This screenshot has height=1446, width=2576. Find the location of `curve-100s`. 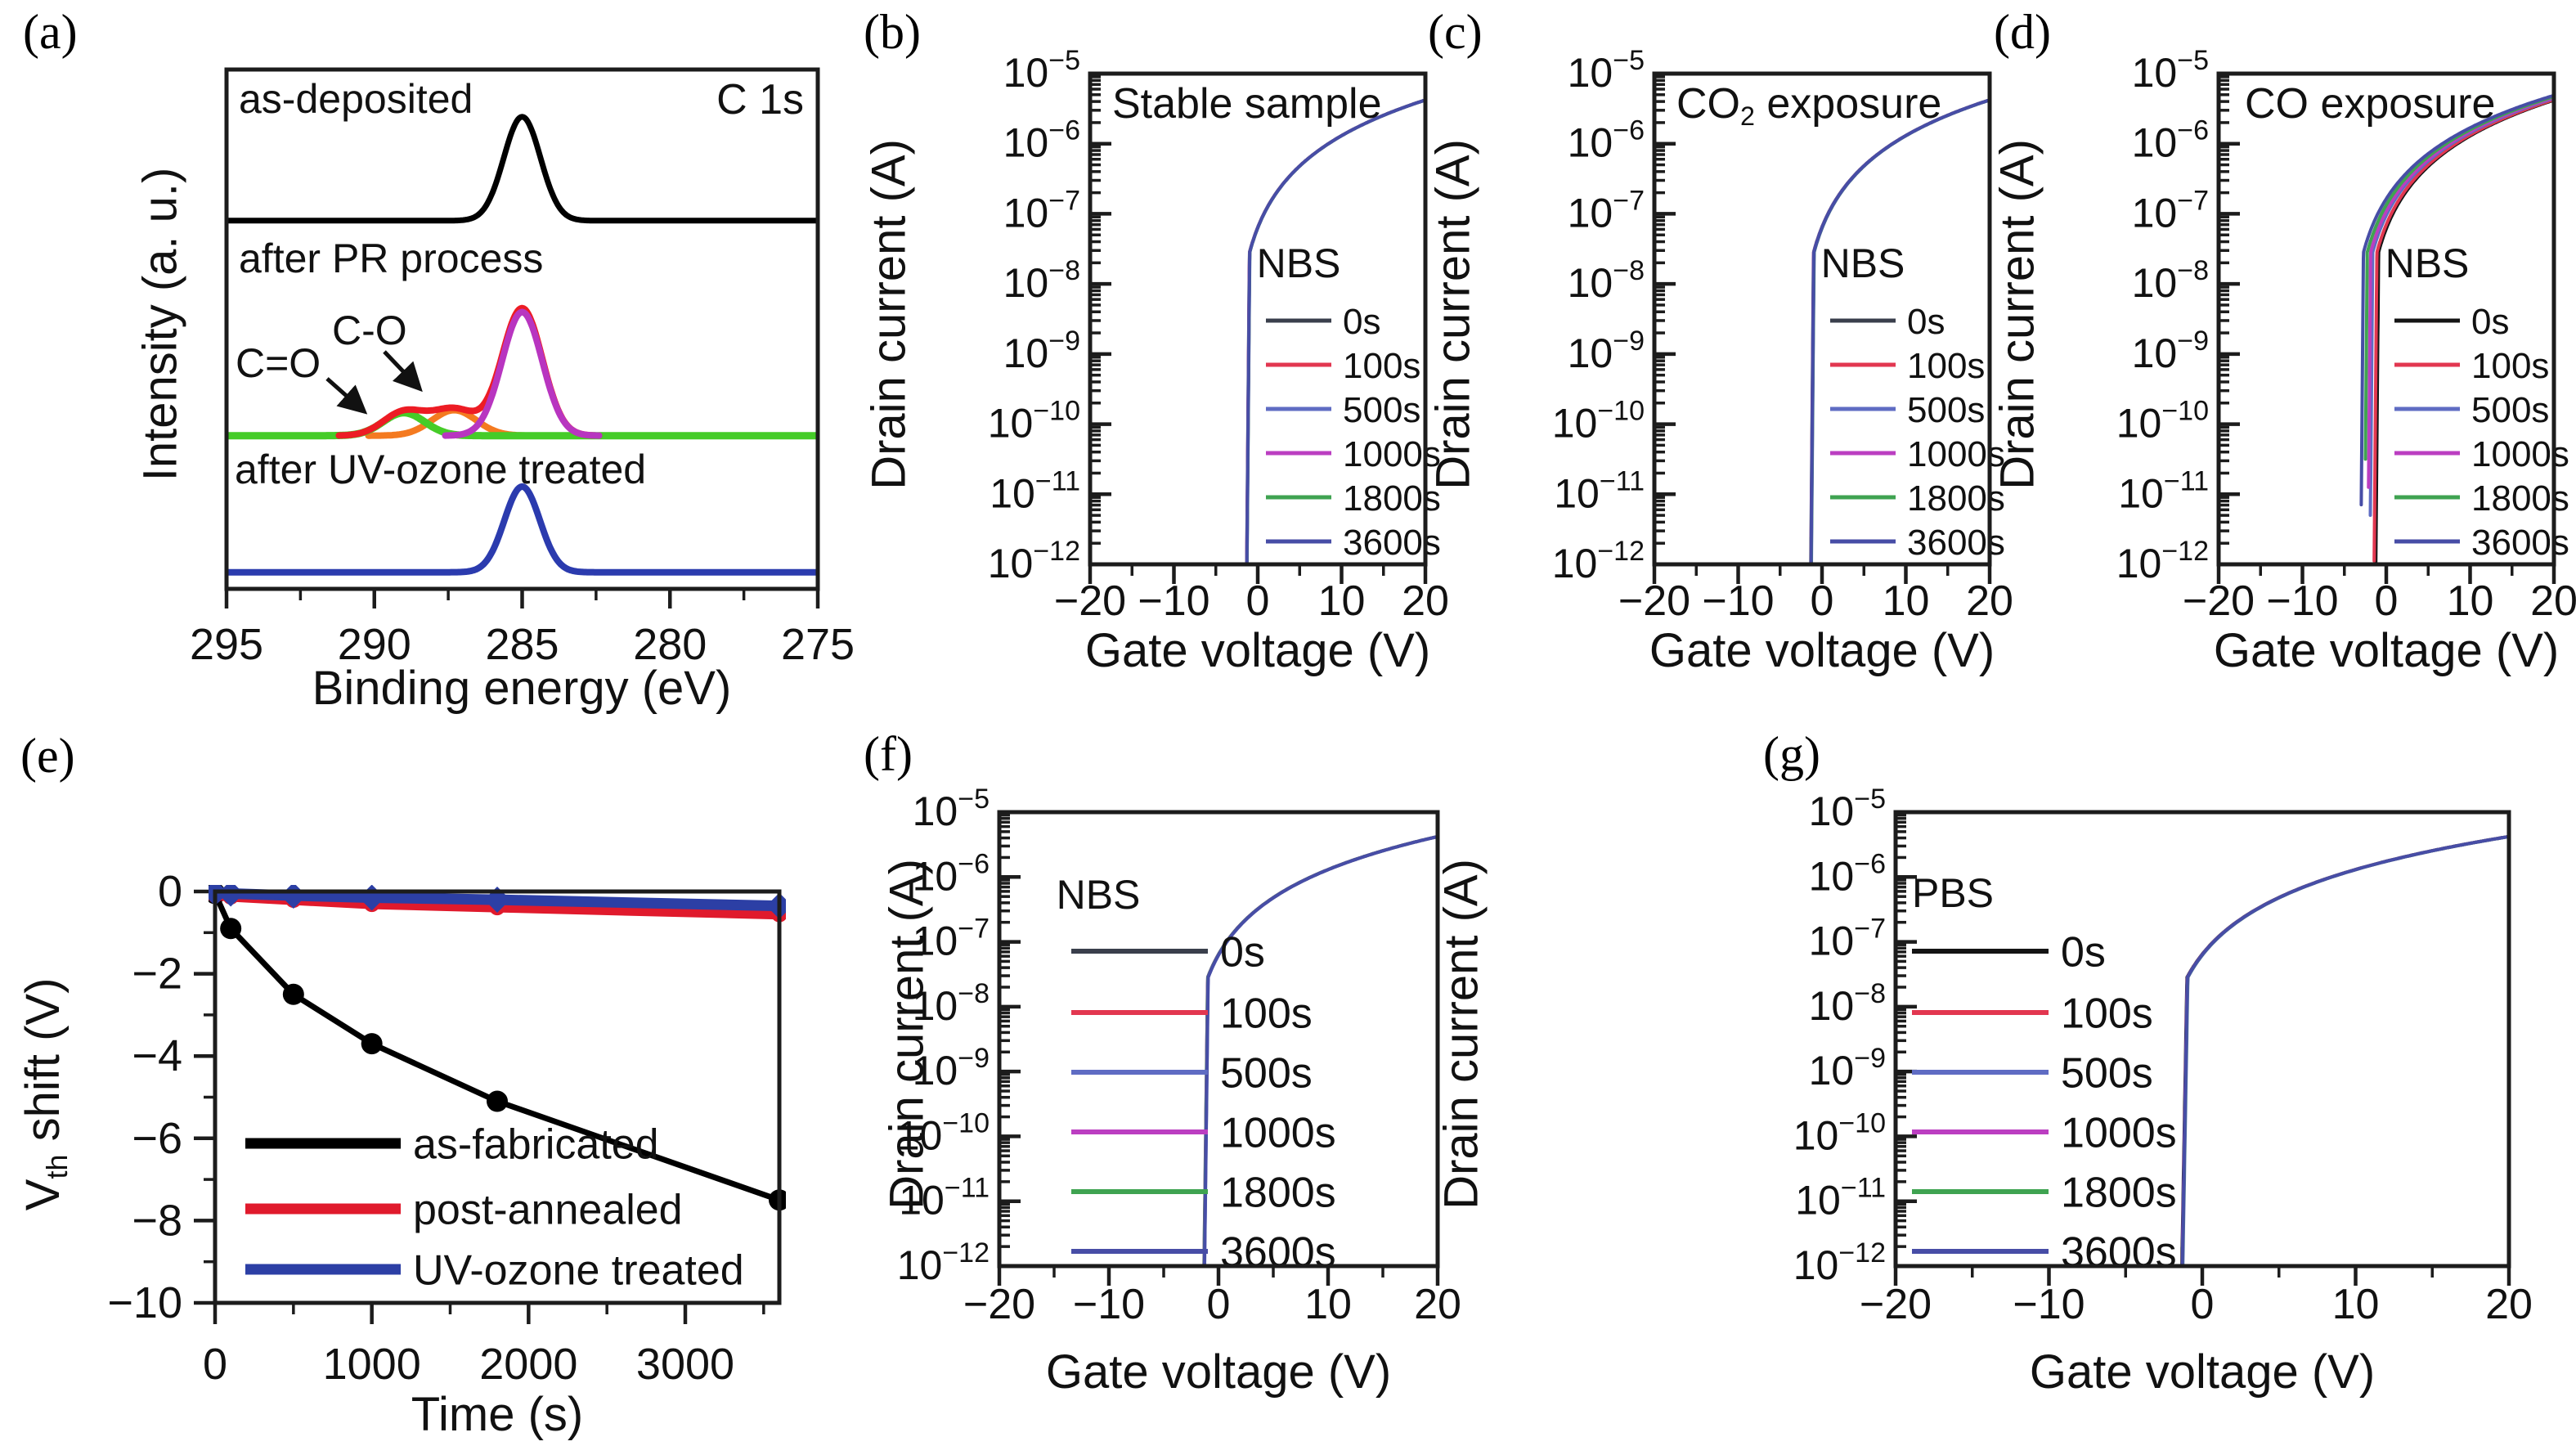

curve-100s is located at coordinates (2344, 1051).